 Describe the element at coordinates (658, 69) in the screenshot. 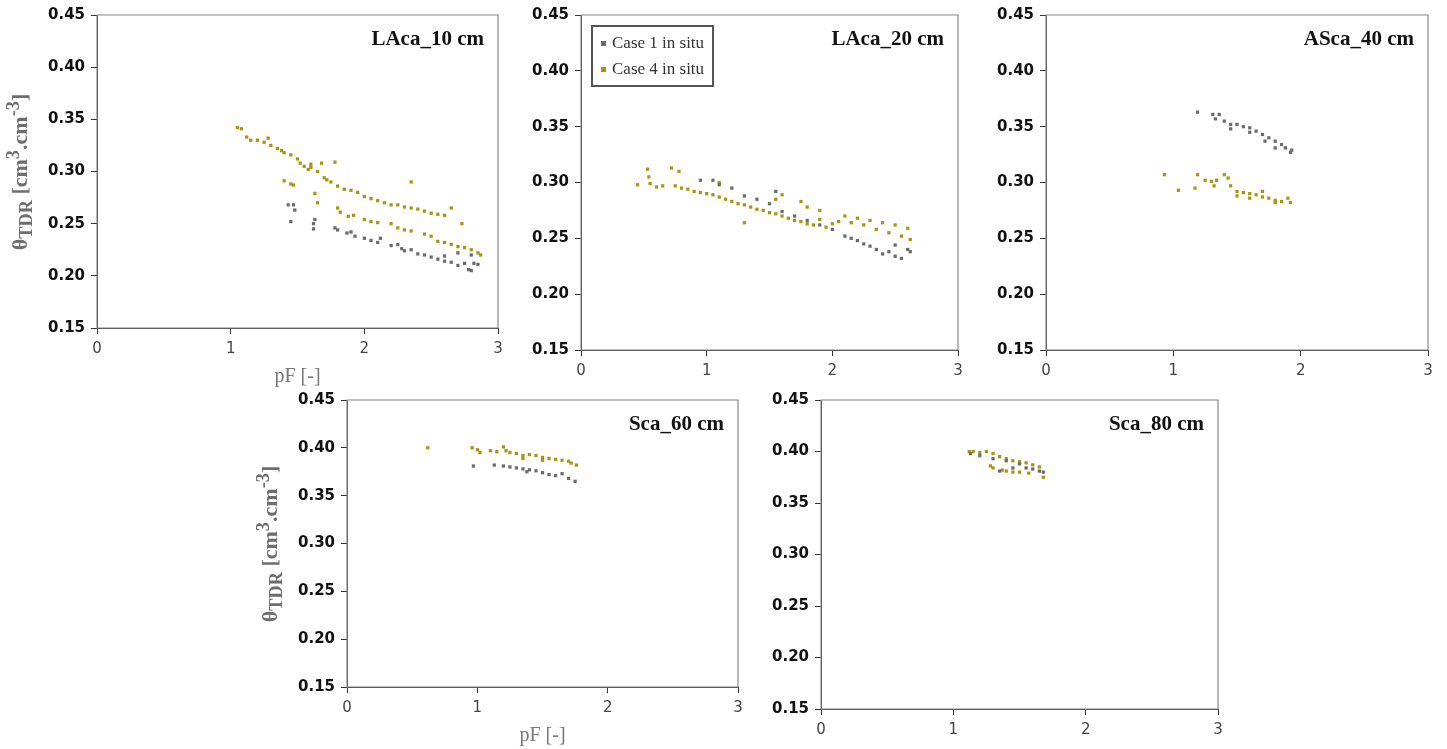

I see `legend-label: Case 4 in situ` at that location.